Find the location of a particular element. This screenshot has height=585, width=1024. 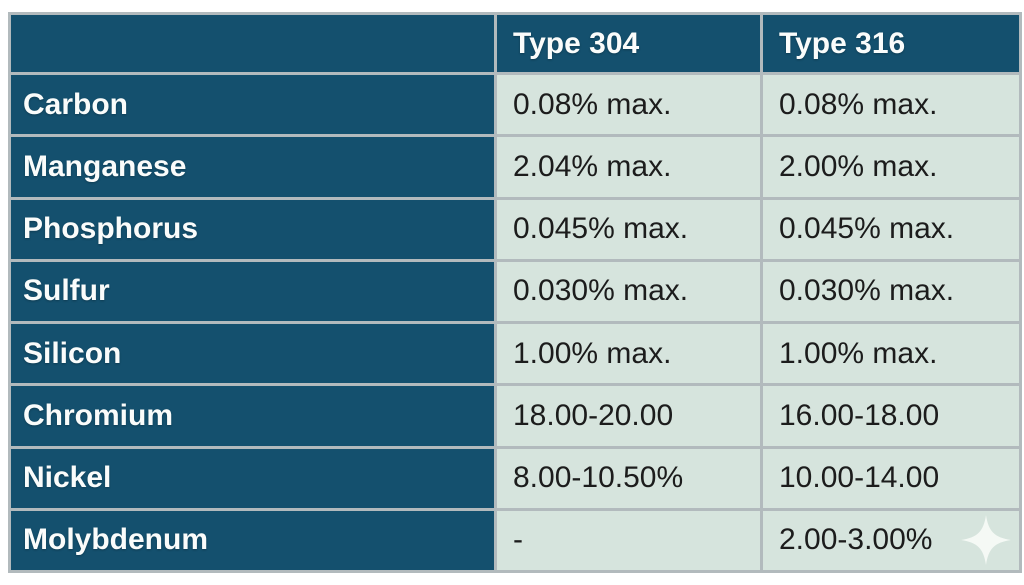

value-type-304: 0.030% max. is located at coordinates (628, 291).